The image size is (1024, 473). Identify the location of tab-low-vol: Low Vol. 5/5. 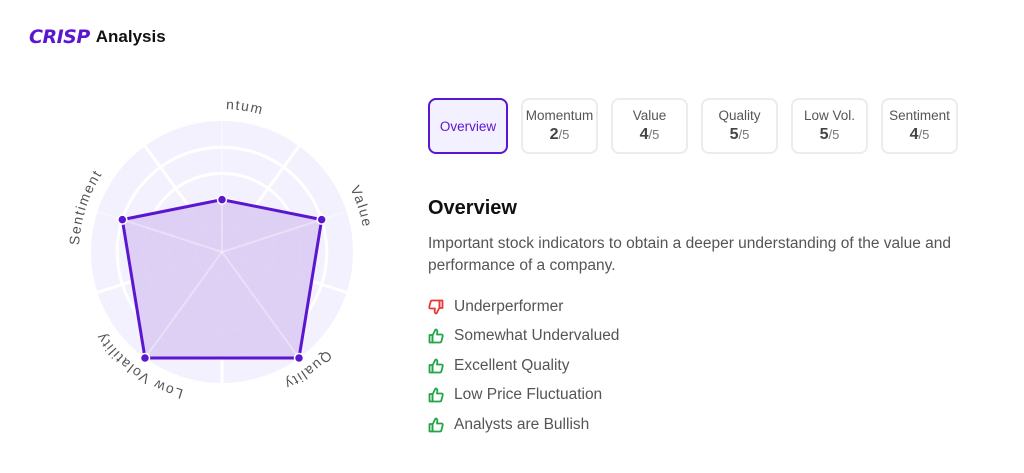
(829, 126).